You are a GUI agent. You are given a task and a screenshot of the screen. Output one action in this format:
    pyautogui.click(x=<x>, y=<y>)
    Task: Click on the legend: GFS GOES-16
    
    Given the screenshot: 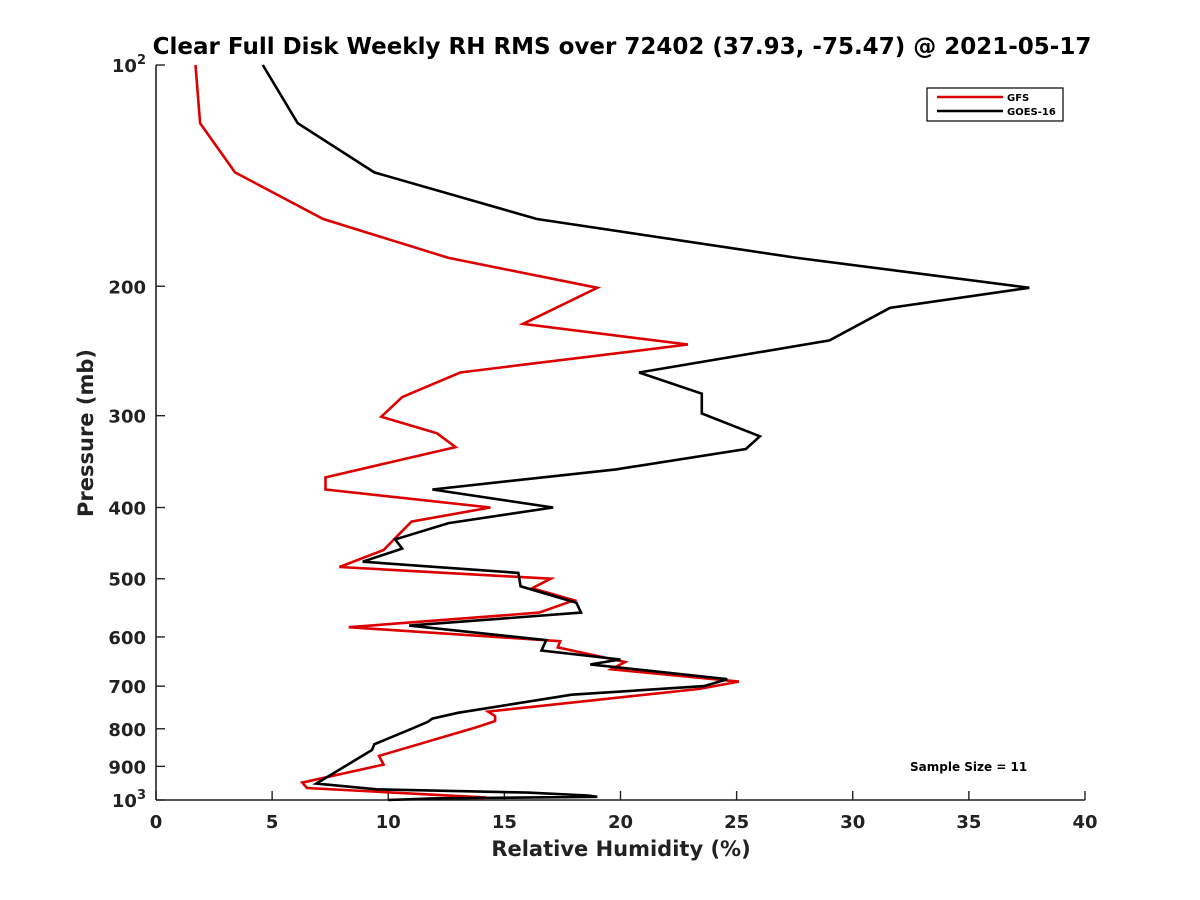 What is the action you would take?
    pyautogui.click(x=995, y=104)
    